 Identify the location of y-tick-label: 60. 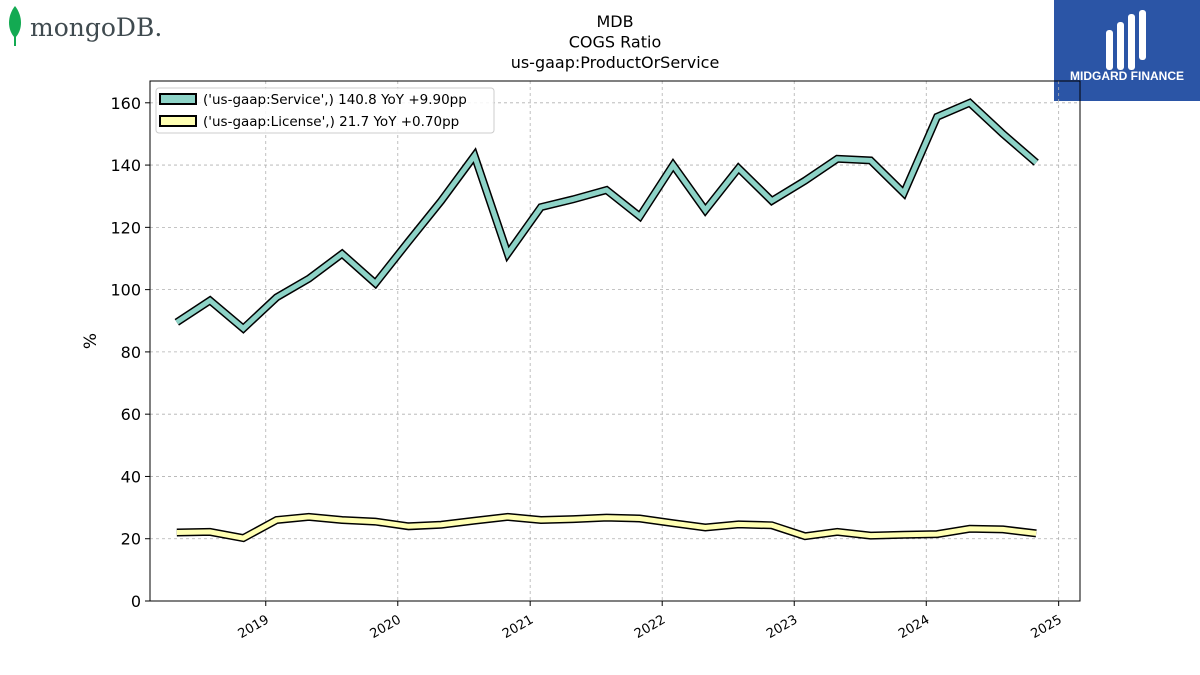
(131, 414).